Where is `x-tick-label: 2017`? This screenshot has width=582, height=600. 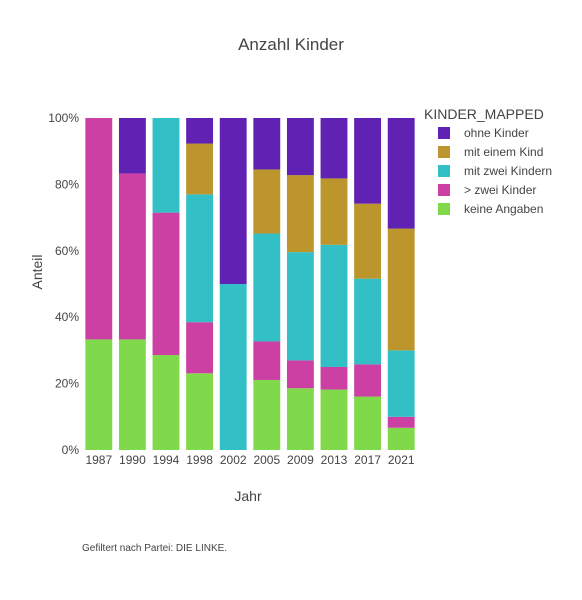
x-tick-label: 2017 is located at coordinates (367, 460).